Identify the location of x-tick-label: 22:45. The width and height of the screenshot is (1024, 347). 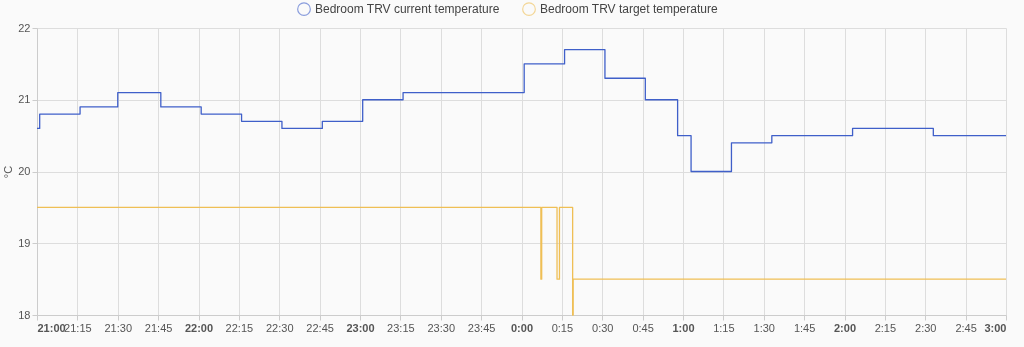
(320, 327).